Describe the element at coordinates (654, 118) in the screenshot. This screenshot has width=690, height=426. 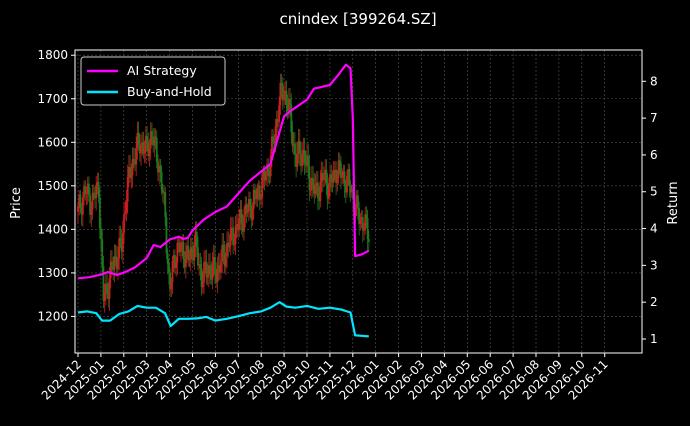
I see `y-right-tick-label: 7` at that location.